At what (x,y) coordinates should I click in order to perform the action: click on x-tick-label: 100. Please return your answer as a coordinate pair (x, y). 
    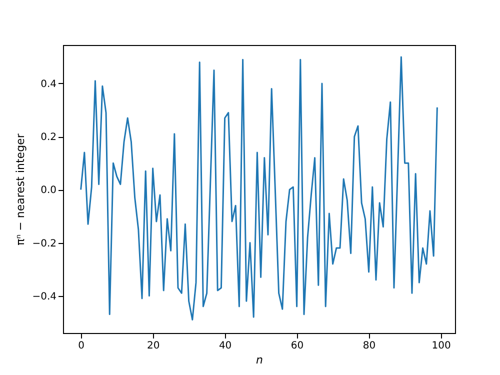
    Looking at the image, I should click on (441, 346).